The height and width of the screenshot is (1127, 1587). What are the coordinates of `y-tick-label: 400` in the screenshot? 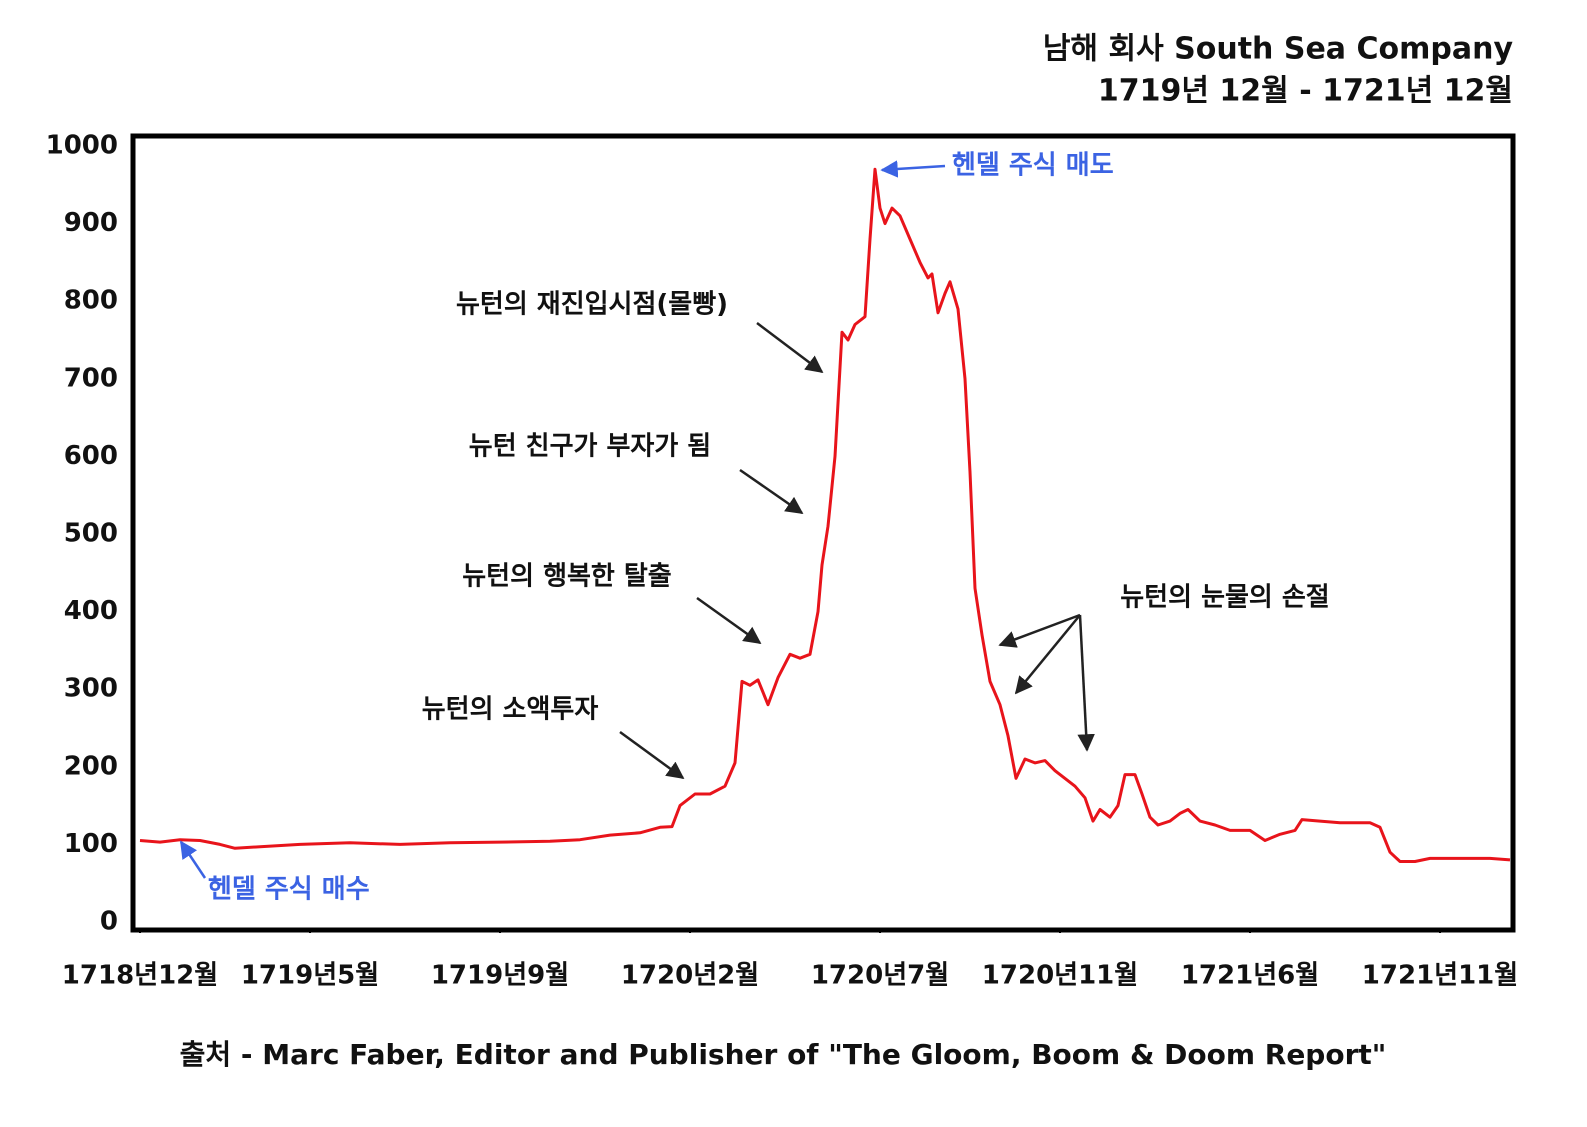 It's located at (91, 611).